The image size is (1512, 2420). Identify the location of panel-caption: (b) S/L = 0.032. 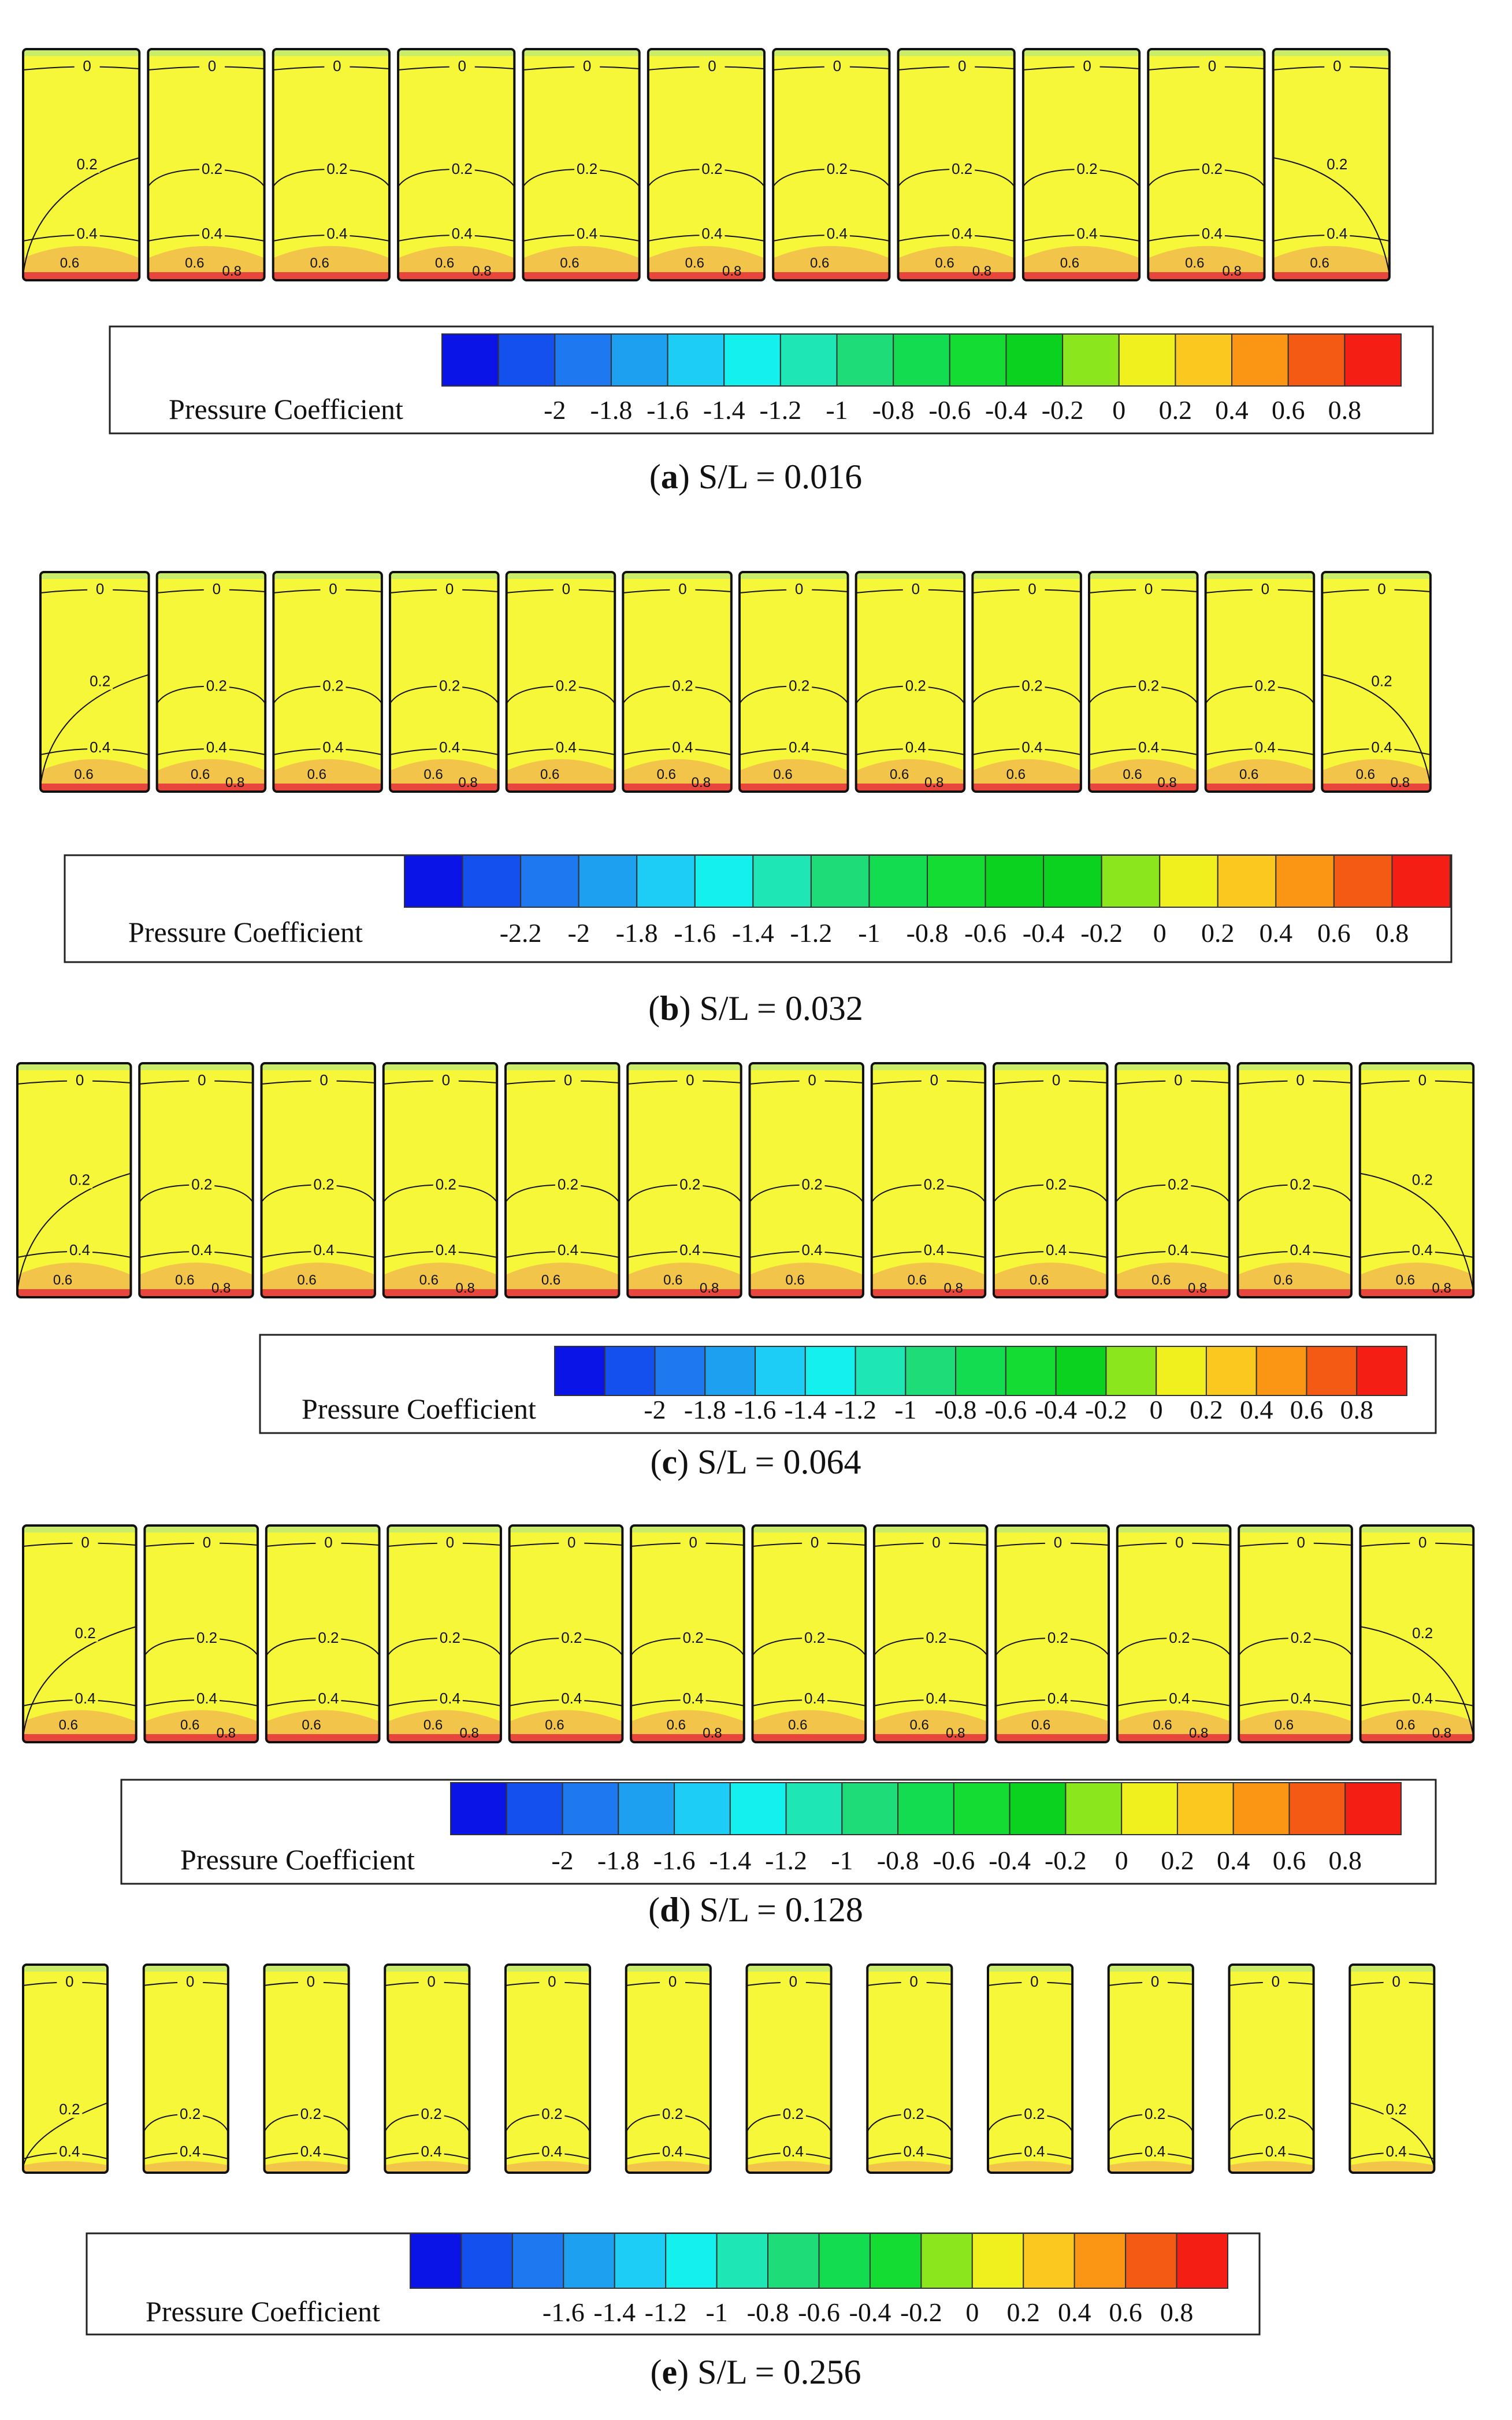
(755, 1008).